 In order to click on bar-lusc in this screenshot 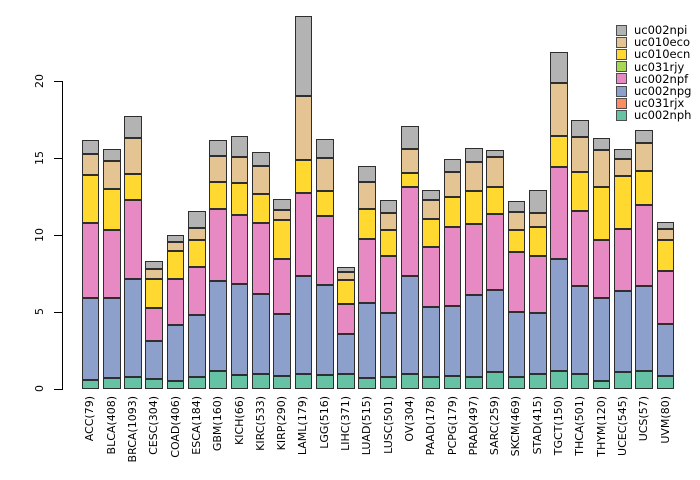, I will do `click(388, 294)`.